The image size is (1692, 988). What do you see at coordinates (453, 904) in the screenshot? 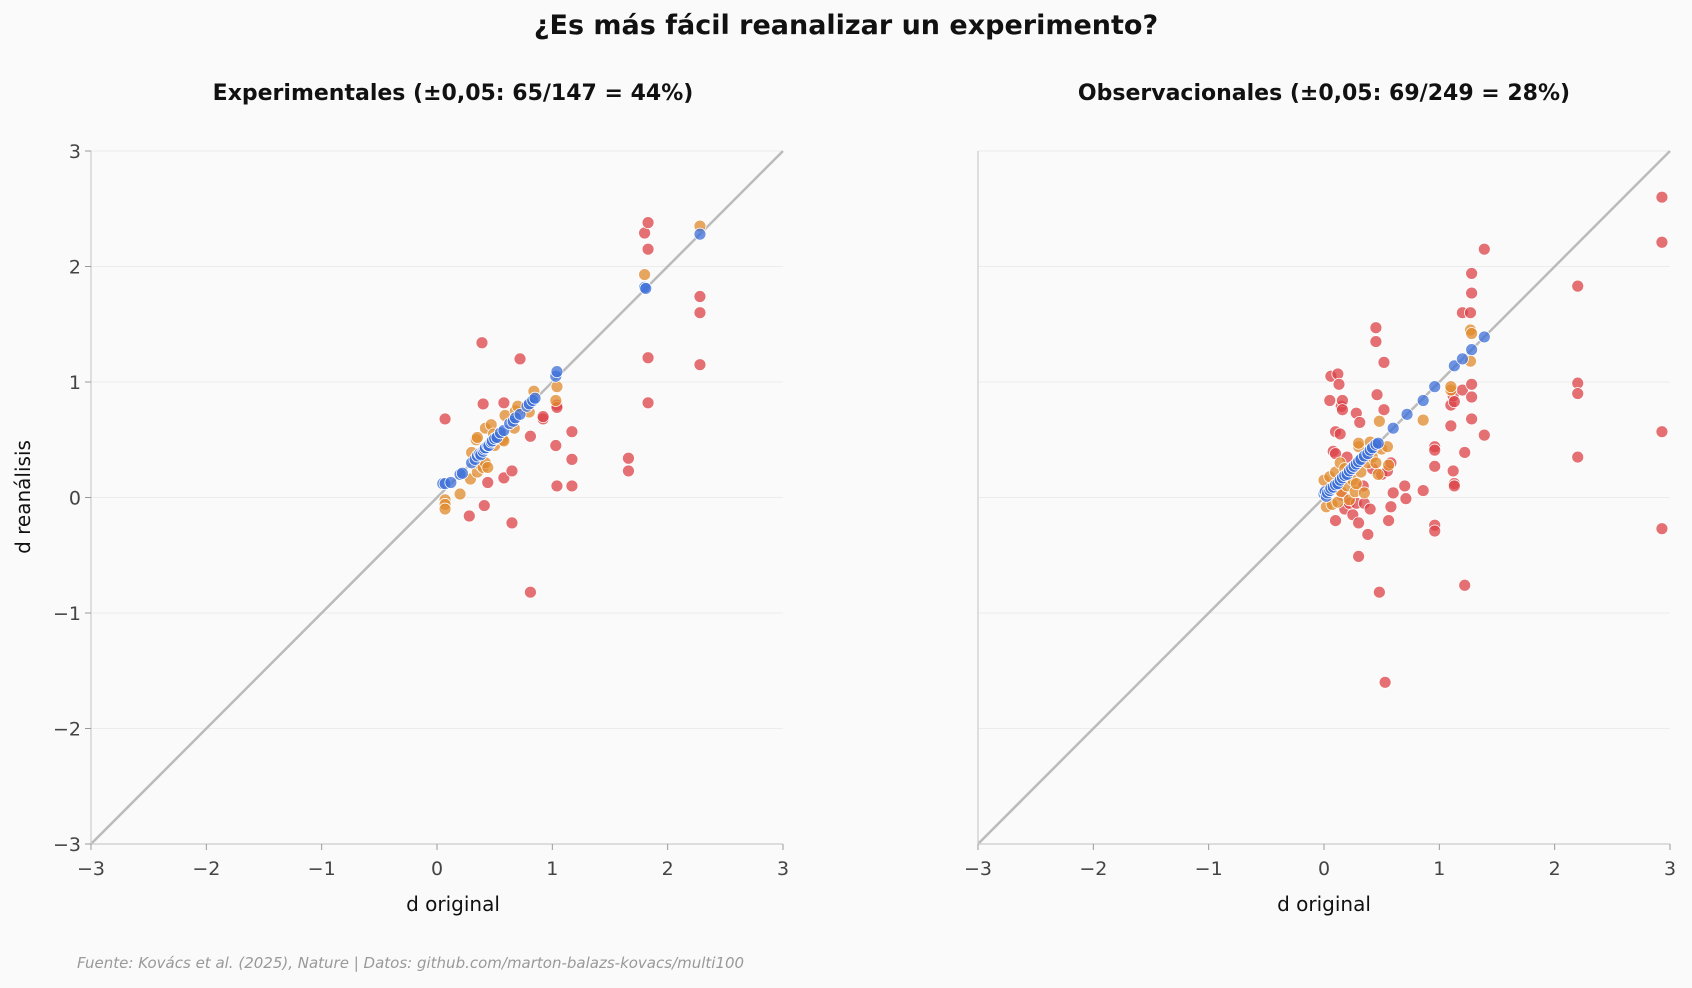
I see `x-axis-label-experimentales: d original` at bounding box center [453, 904].